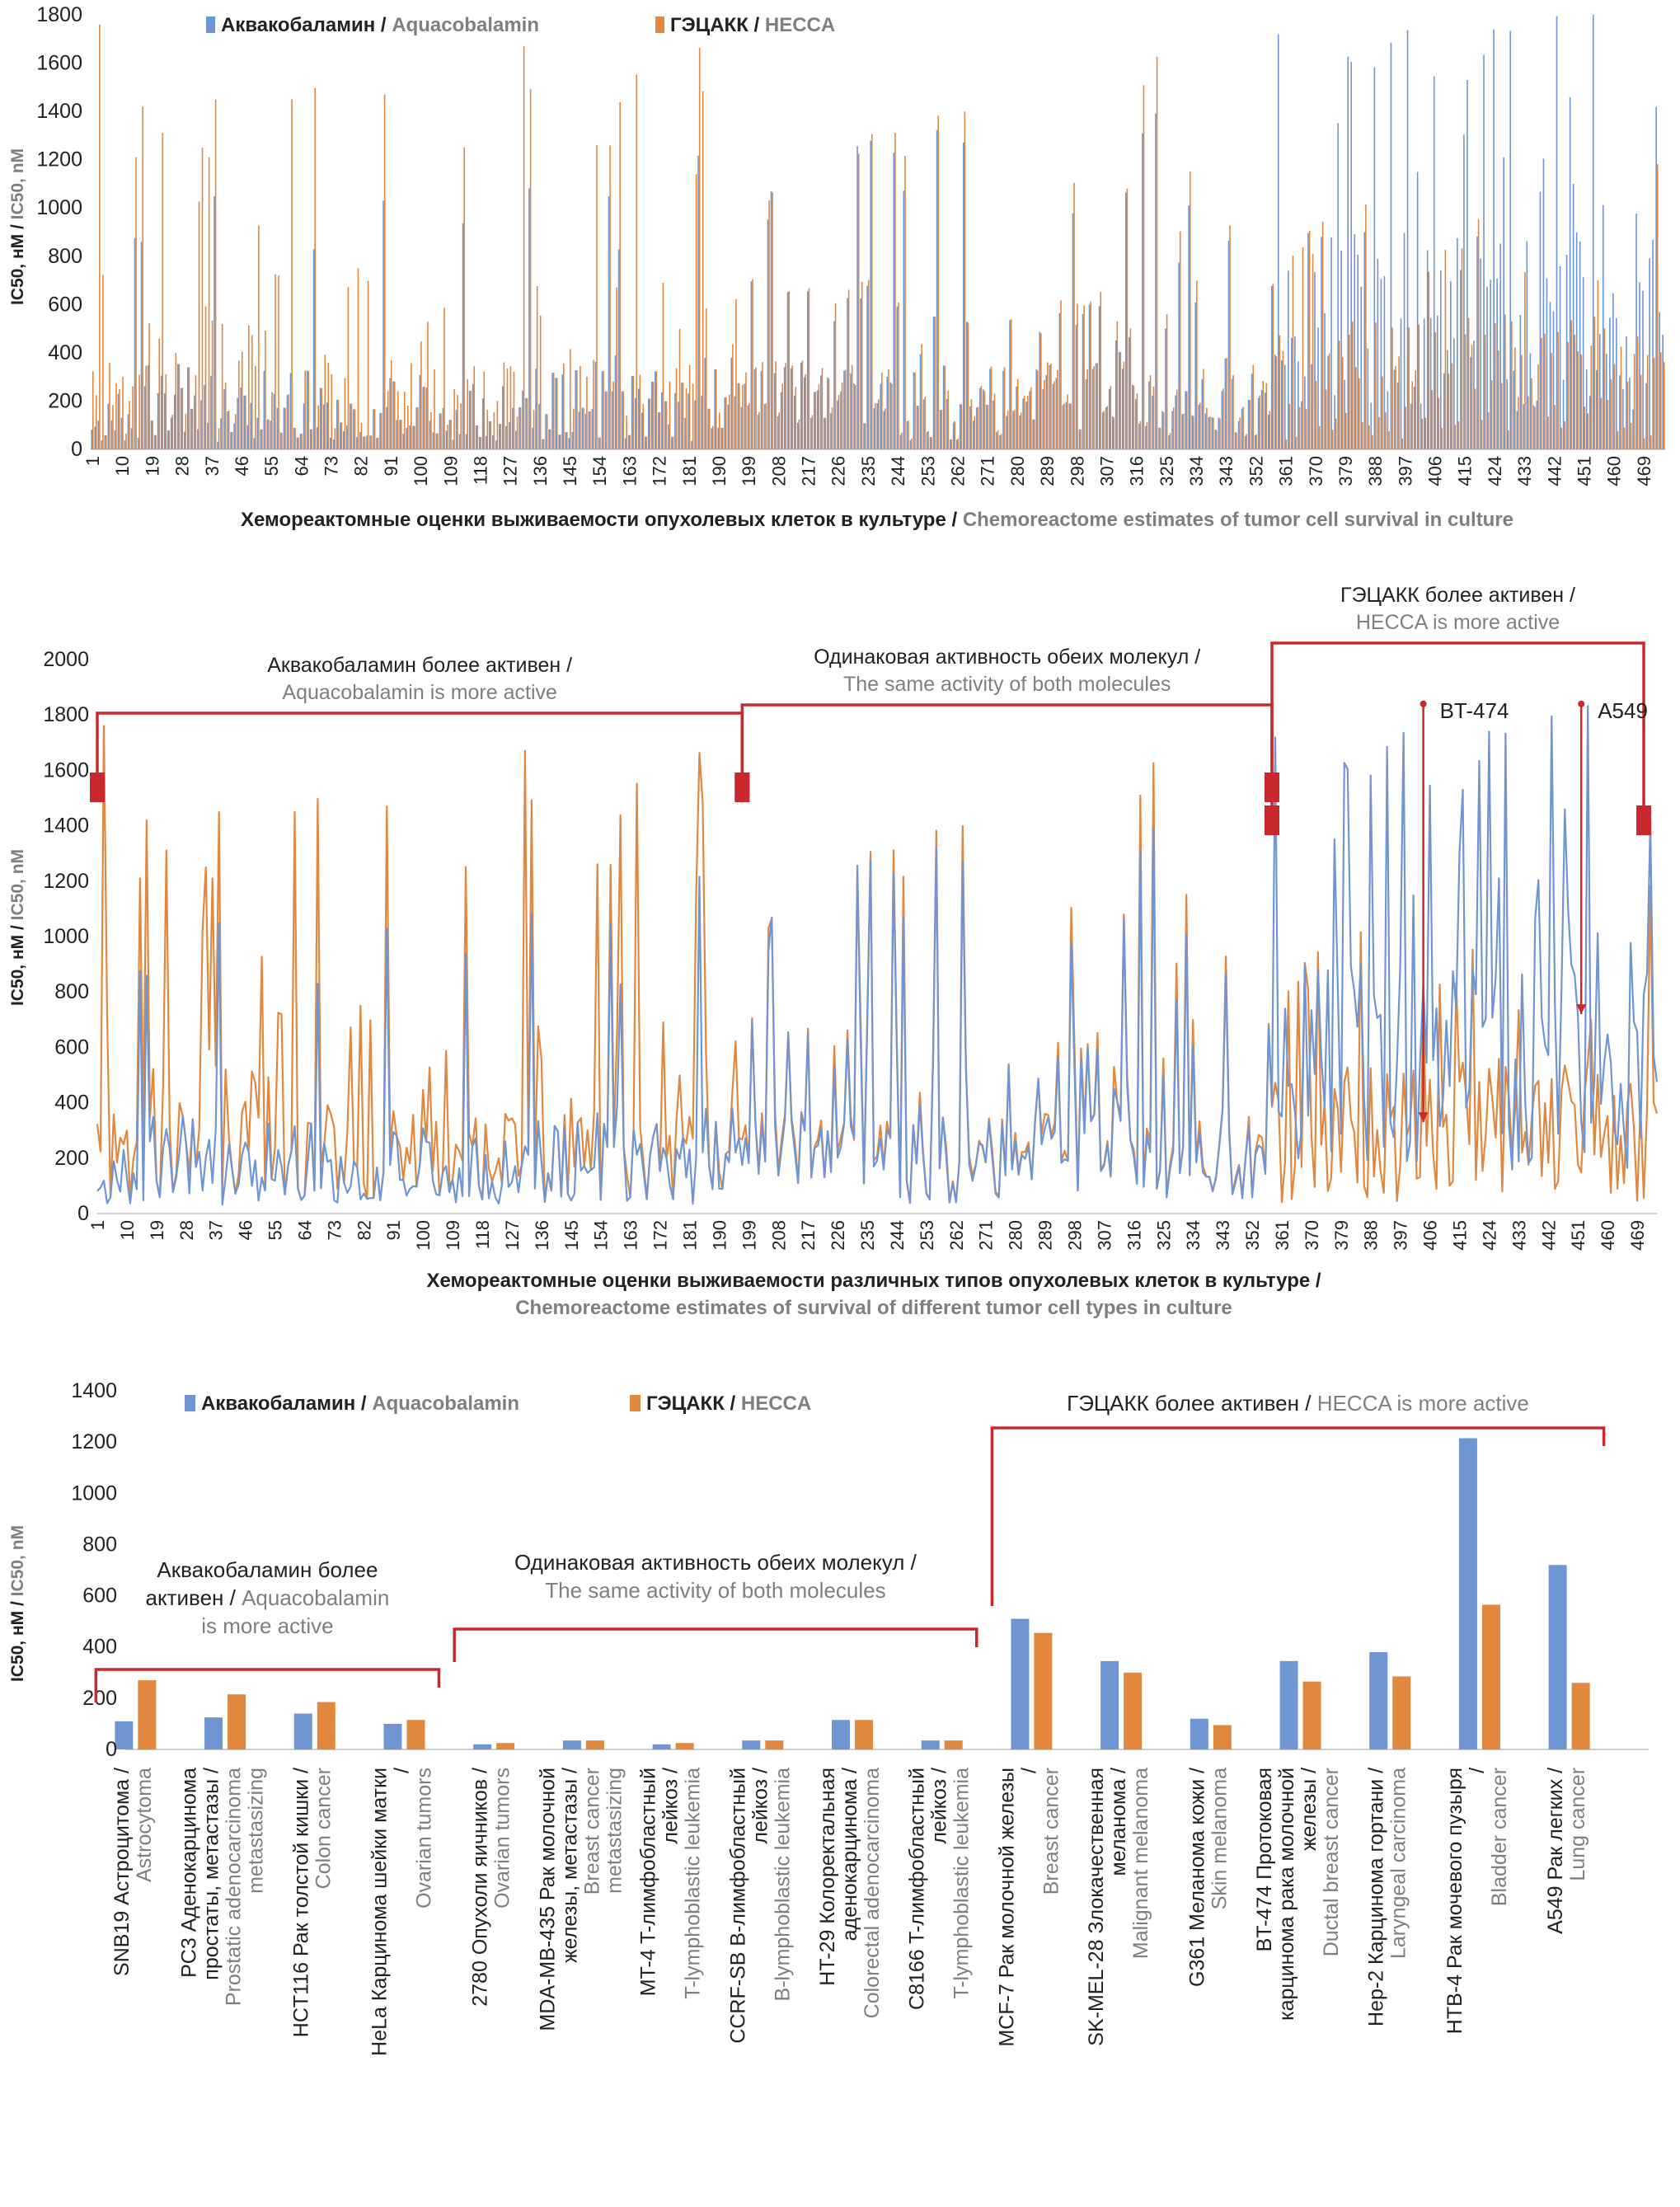  What do you see at coordinates (1458, 622) in the screenshot?
I see `group-label-en: HECCA is more active` at bounding box center [1458, 622].